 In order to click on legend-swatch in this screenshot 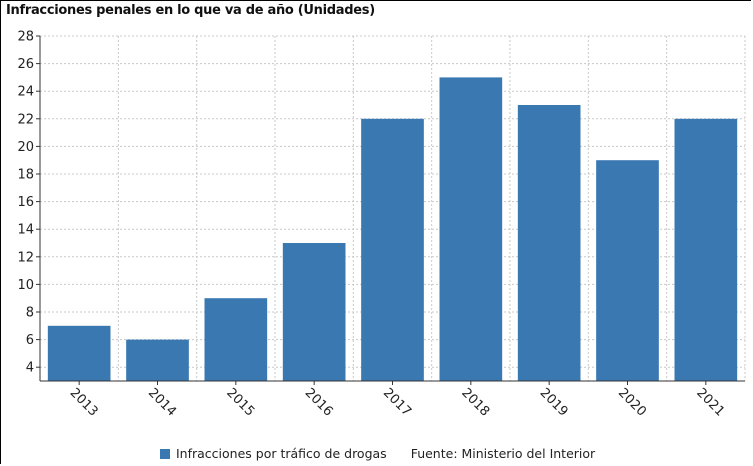, I will do `click(165, 453)`.